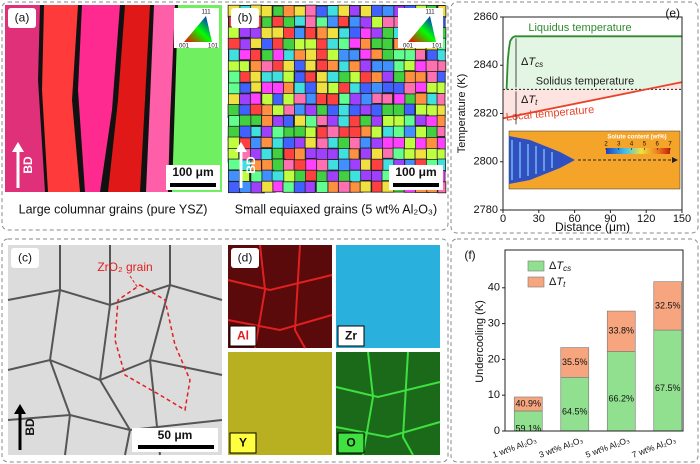  I want to click on ipf-corner: 101, so click(437, 47).